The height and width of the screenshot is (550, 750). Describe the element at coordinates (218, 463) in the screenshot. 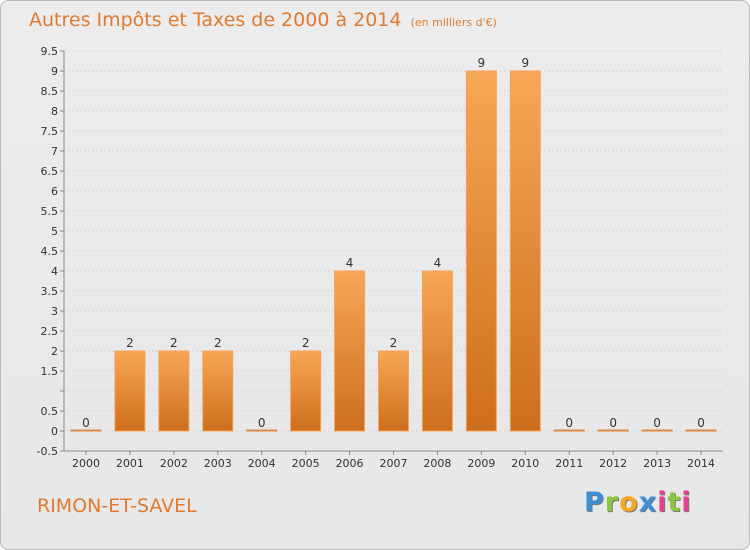

I see `x-tick-label: 2003` at that location.